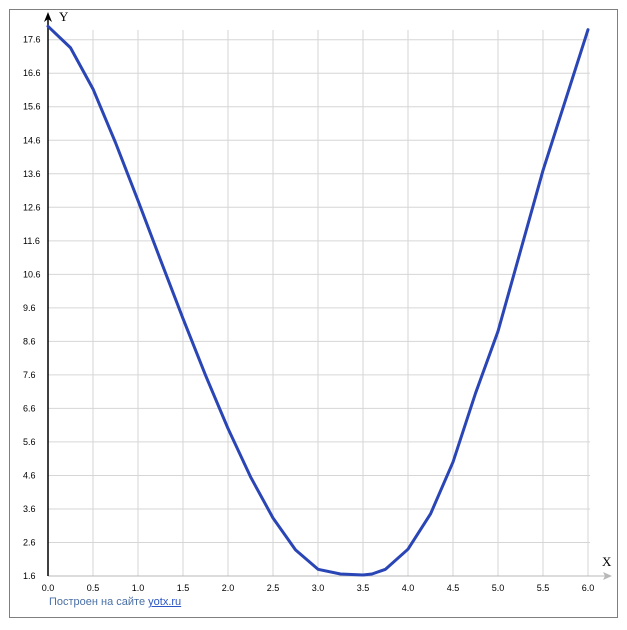  Describe the element at coordinates (588, 588) in the screenshot. I see `x-tick-label: 6.0` at that location.